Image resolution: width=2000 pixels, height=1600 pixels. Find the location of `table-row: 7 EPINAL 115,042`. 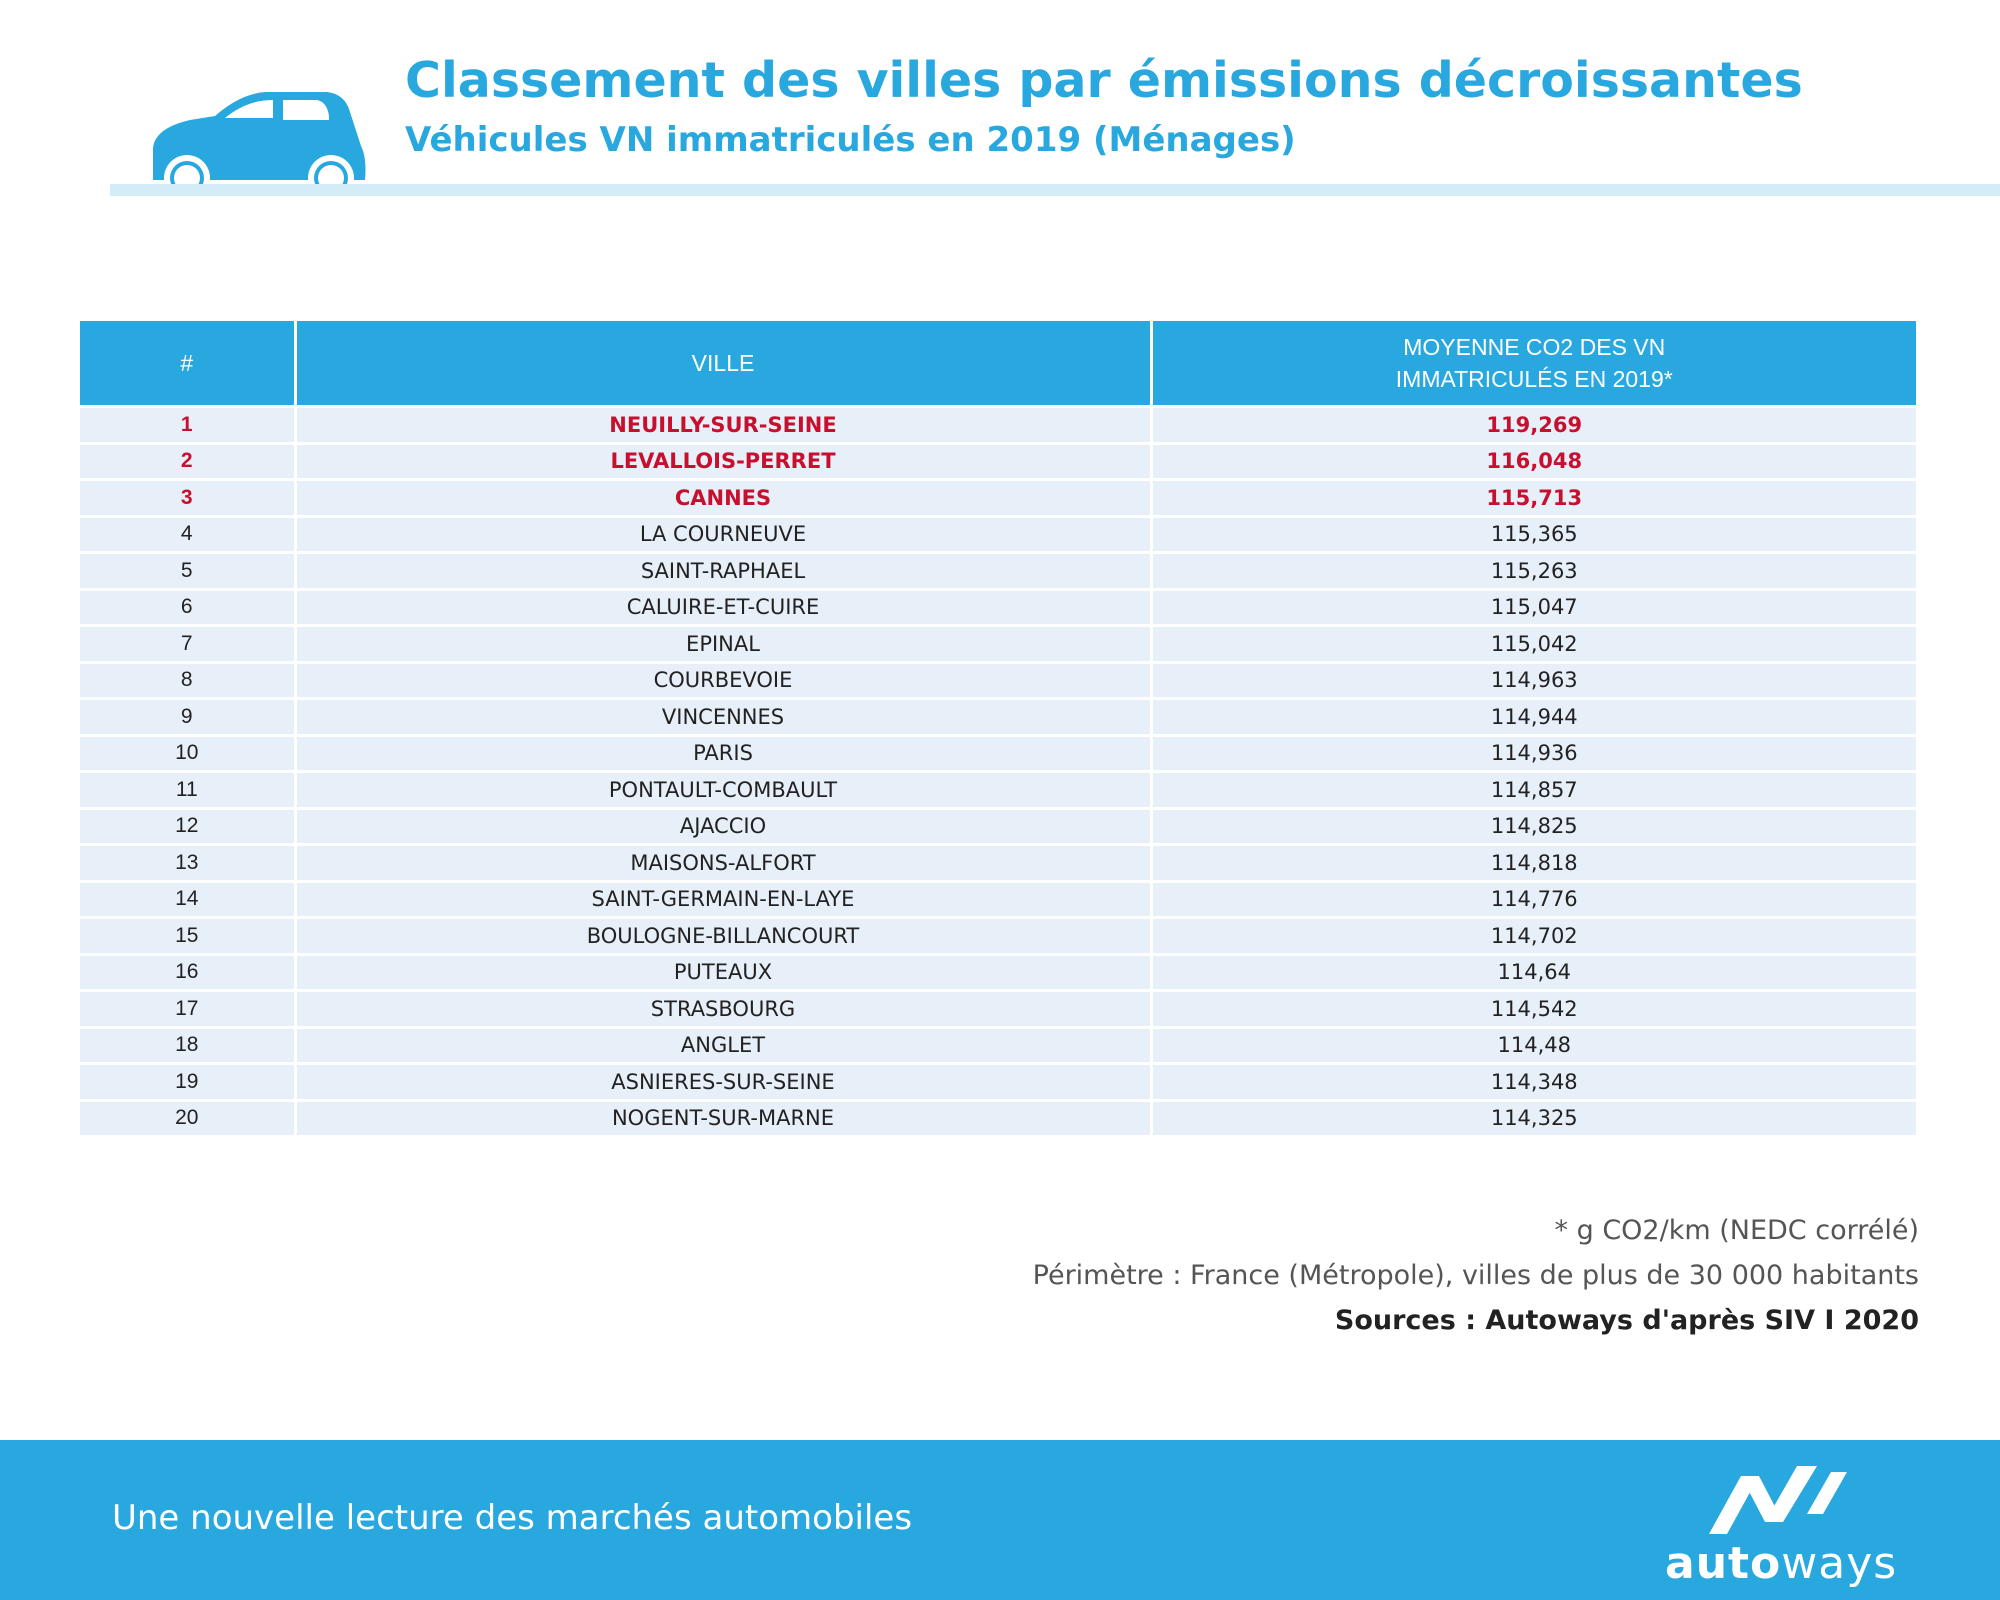

table-row: 7 EPINAL 115,042 is located at coordinates (998, 643).